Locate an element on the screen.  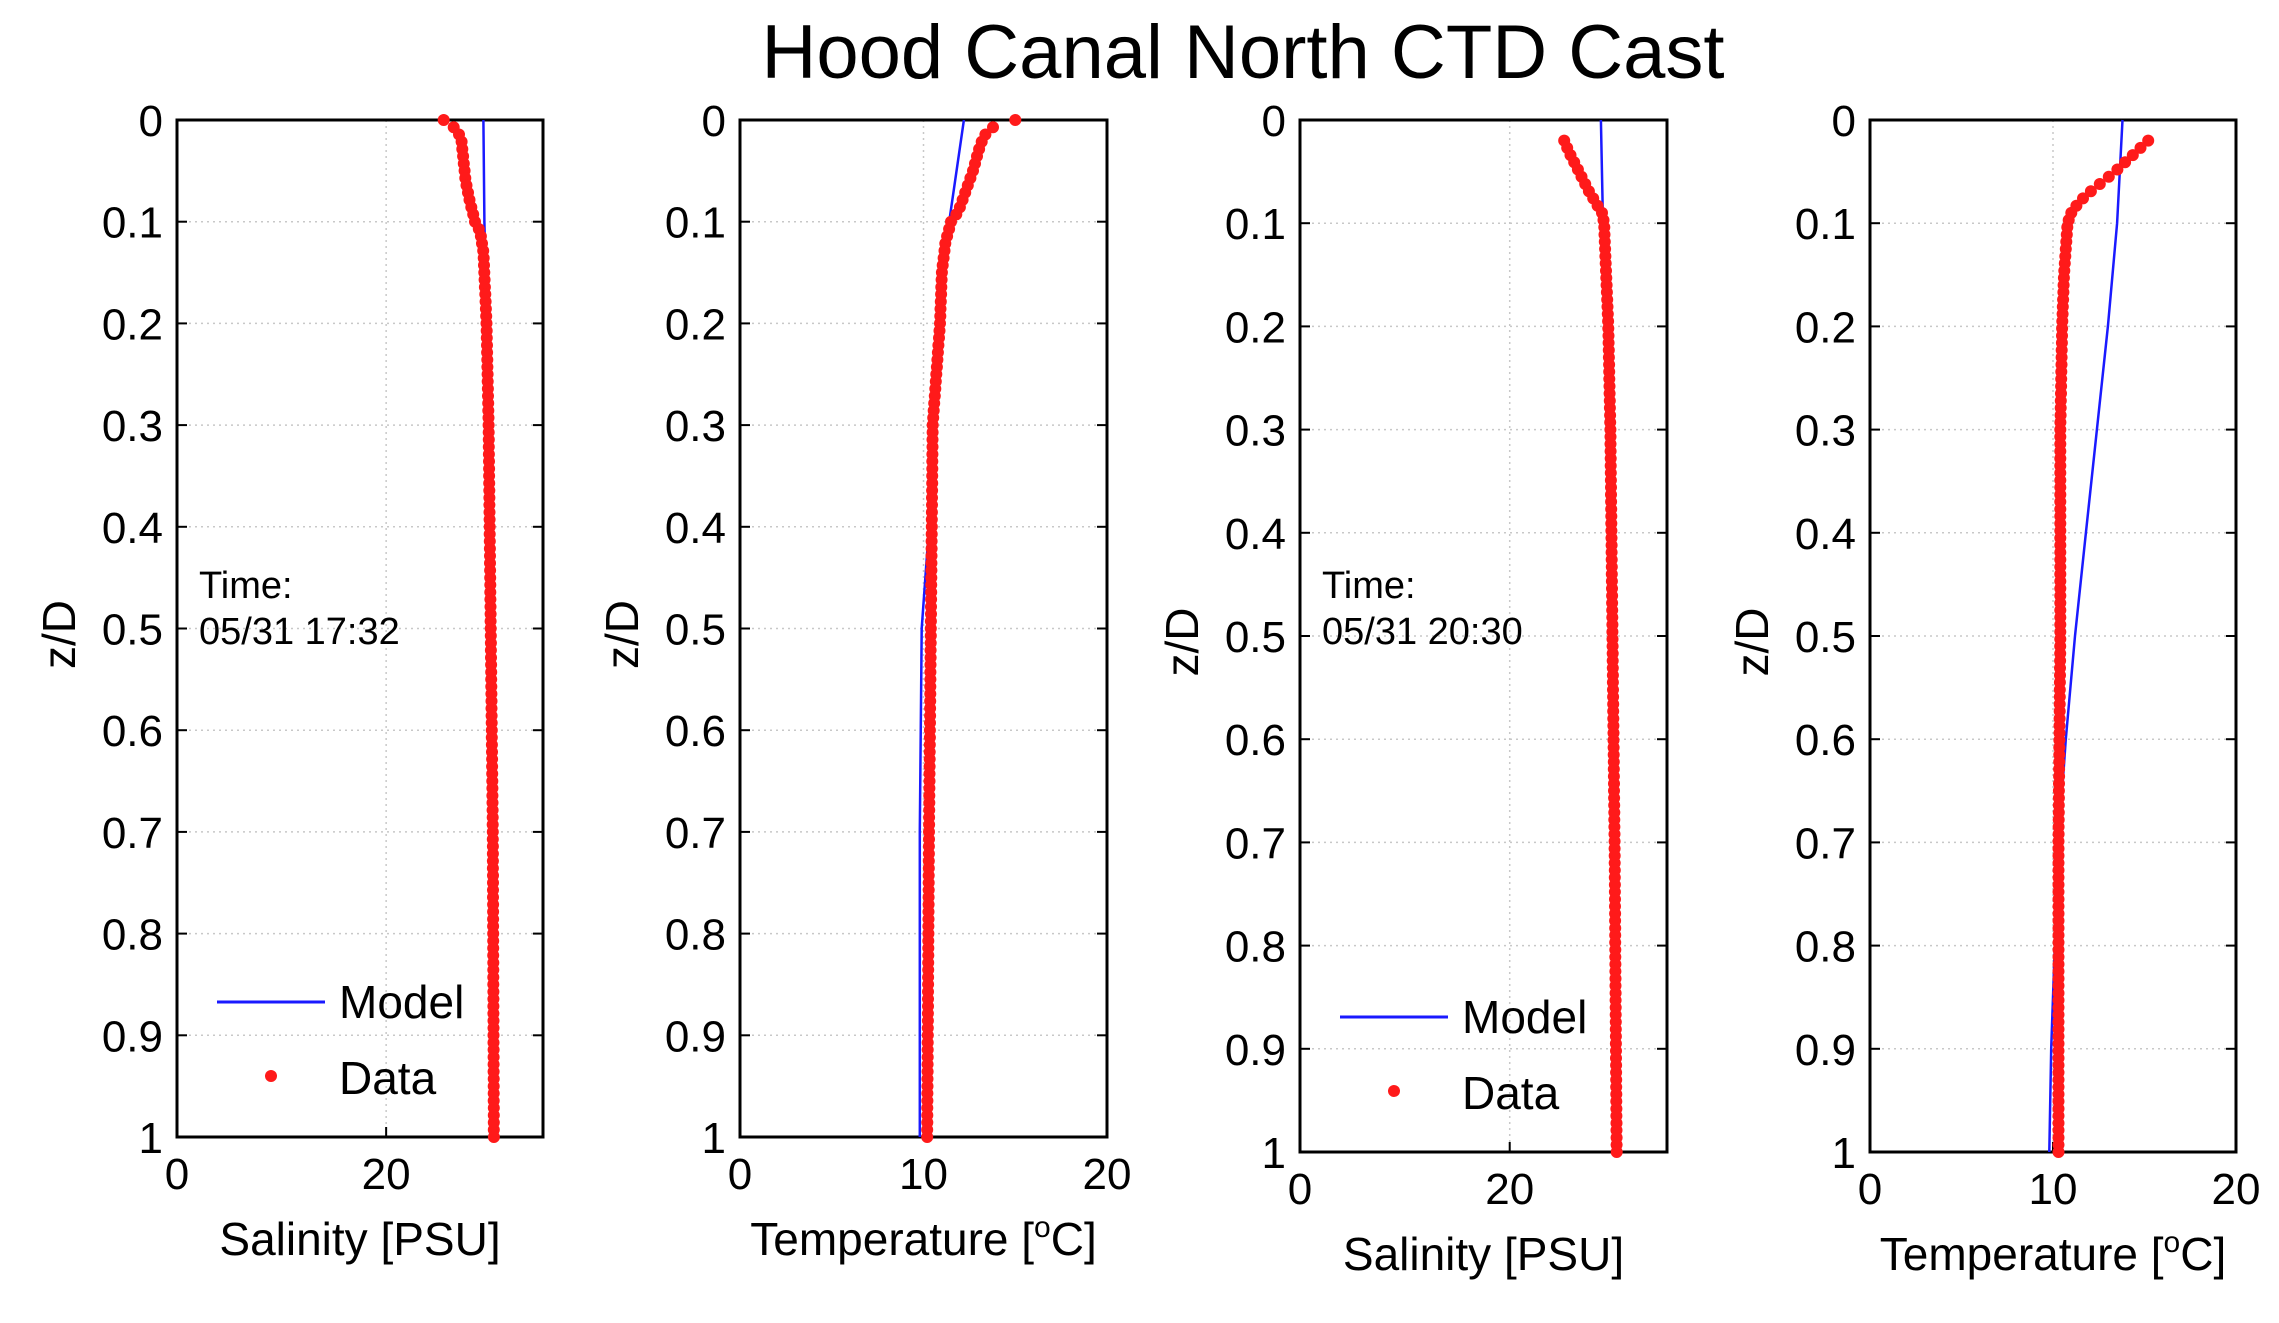
time-value: 05/31 17:32 is located at coordinates (299, 632).